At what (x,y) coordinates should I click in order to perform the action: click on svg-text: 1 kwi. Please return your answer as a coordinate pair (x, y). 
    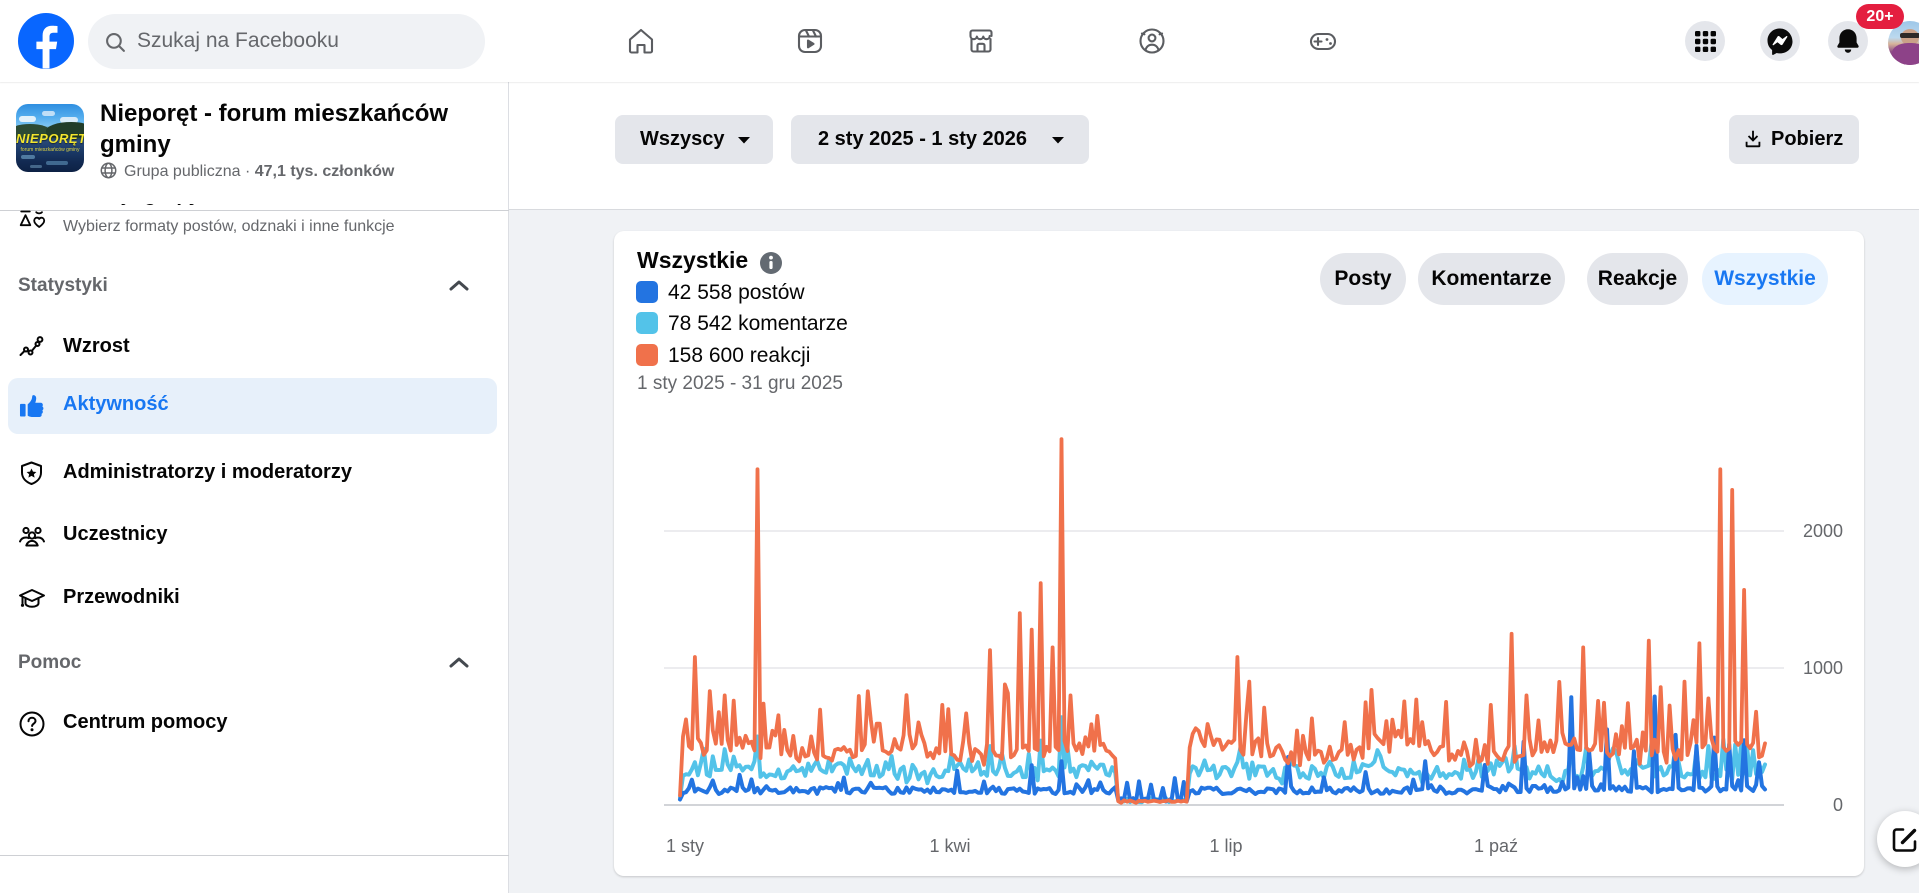
    Looking at the image, I should click on (949, 846).